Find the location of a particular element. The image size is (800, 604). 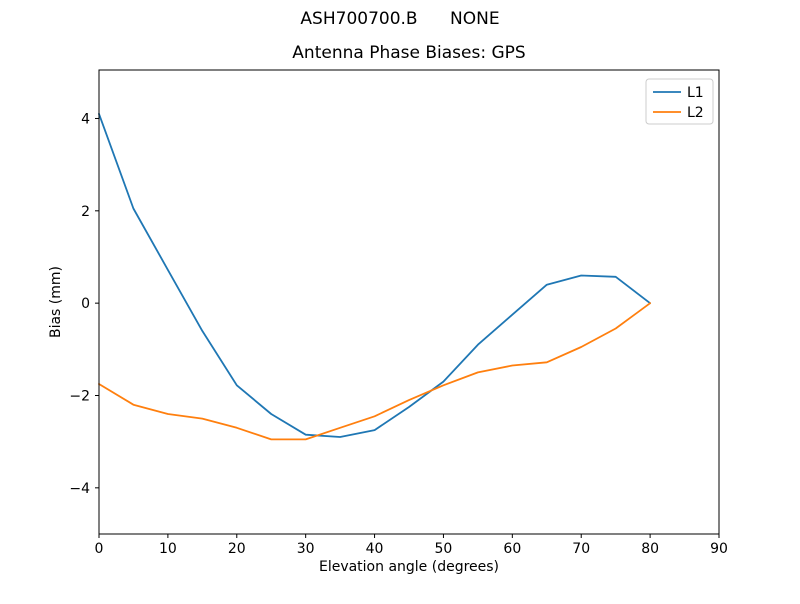

x-tick-label: 70 is located at coordinates (581, 549).